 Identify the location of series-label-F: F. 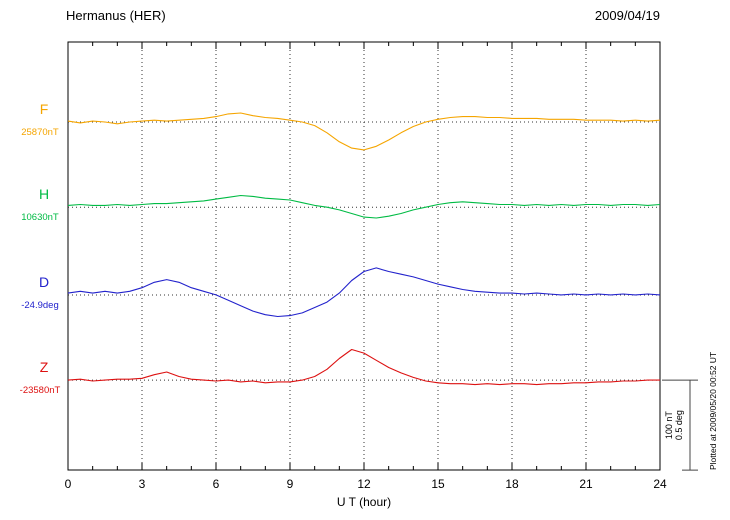
(44, 109).